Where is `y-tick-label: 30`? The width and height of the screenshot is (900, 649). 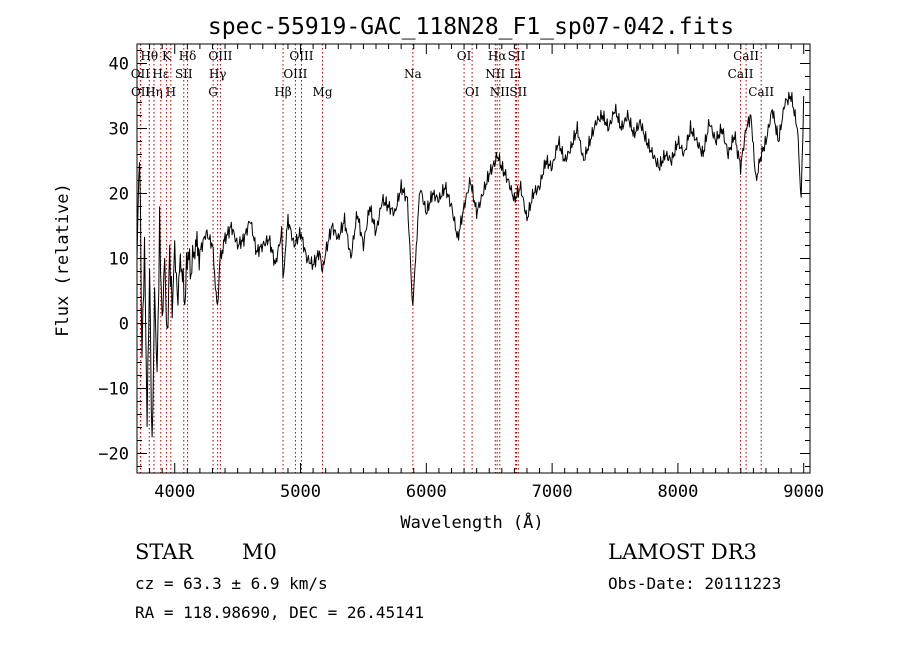 y-tick-label: 30 is located at coordinates (119, 130).